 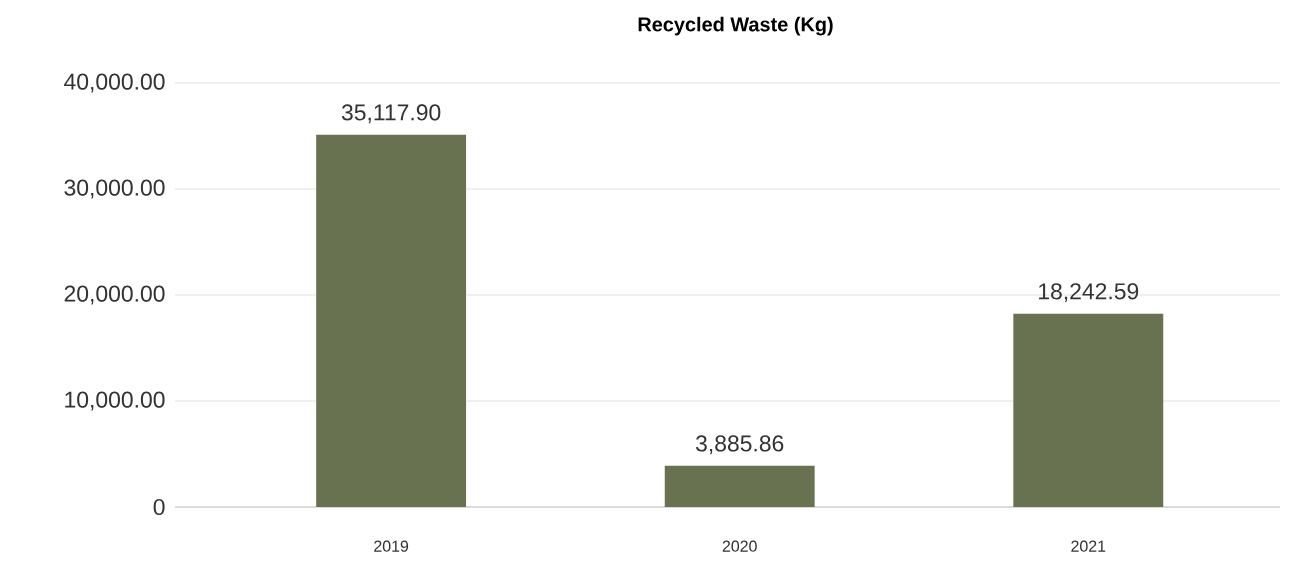 I want to click on y-tick-label: 0, so click(x=159, y=507).